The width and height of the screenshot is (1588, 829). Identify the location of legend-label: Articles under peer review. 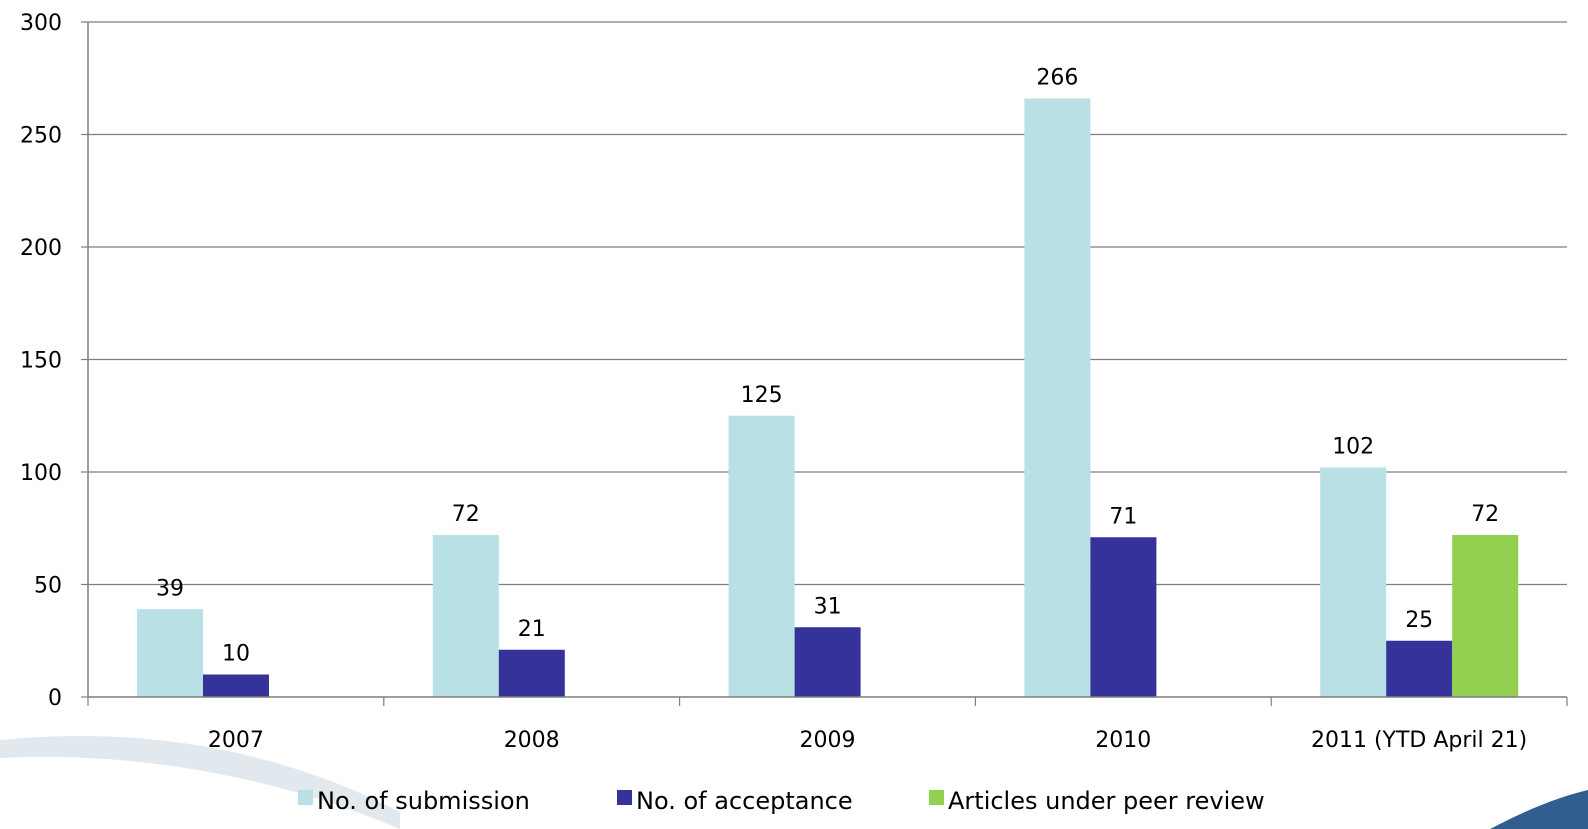
(1106, 801).